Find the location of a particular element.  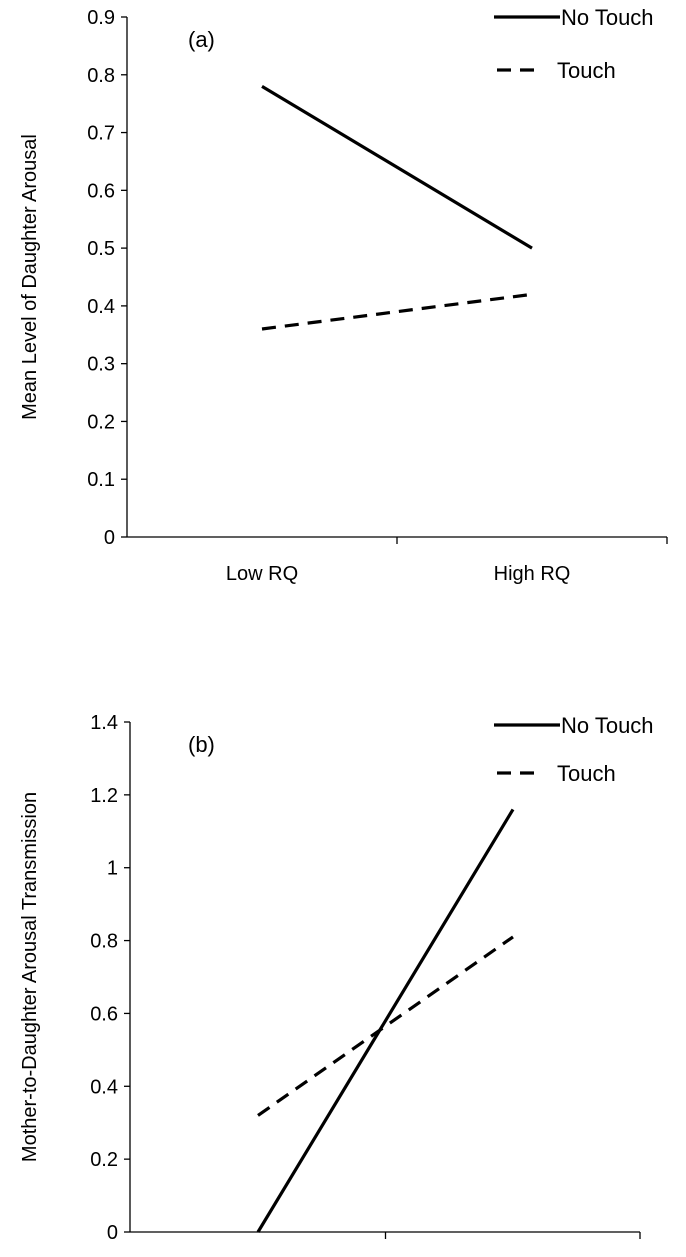

y-axis-title: Mean Level of Daughter Arousal is located at coordinates (30, 277).